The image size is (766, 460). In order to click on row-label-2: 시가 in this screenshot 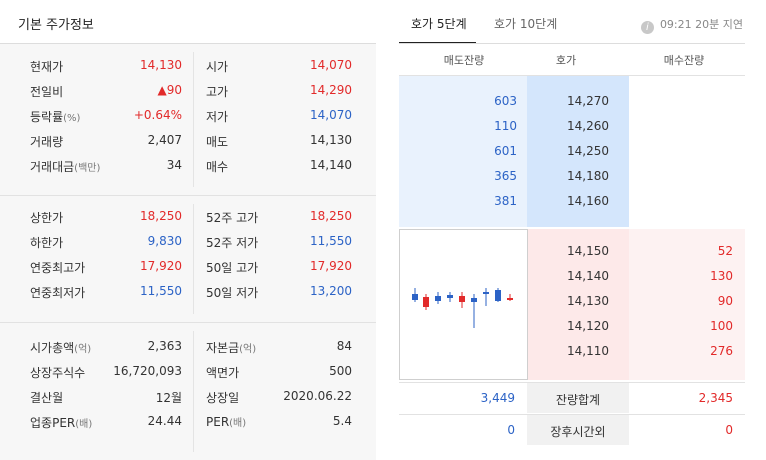, I will do `click(217, 66)`.